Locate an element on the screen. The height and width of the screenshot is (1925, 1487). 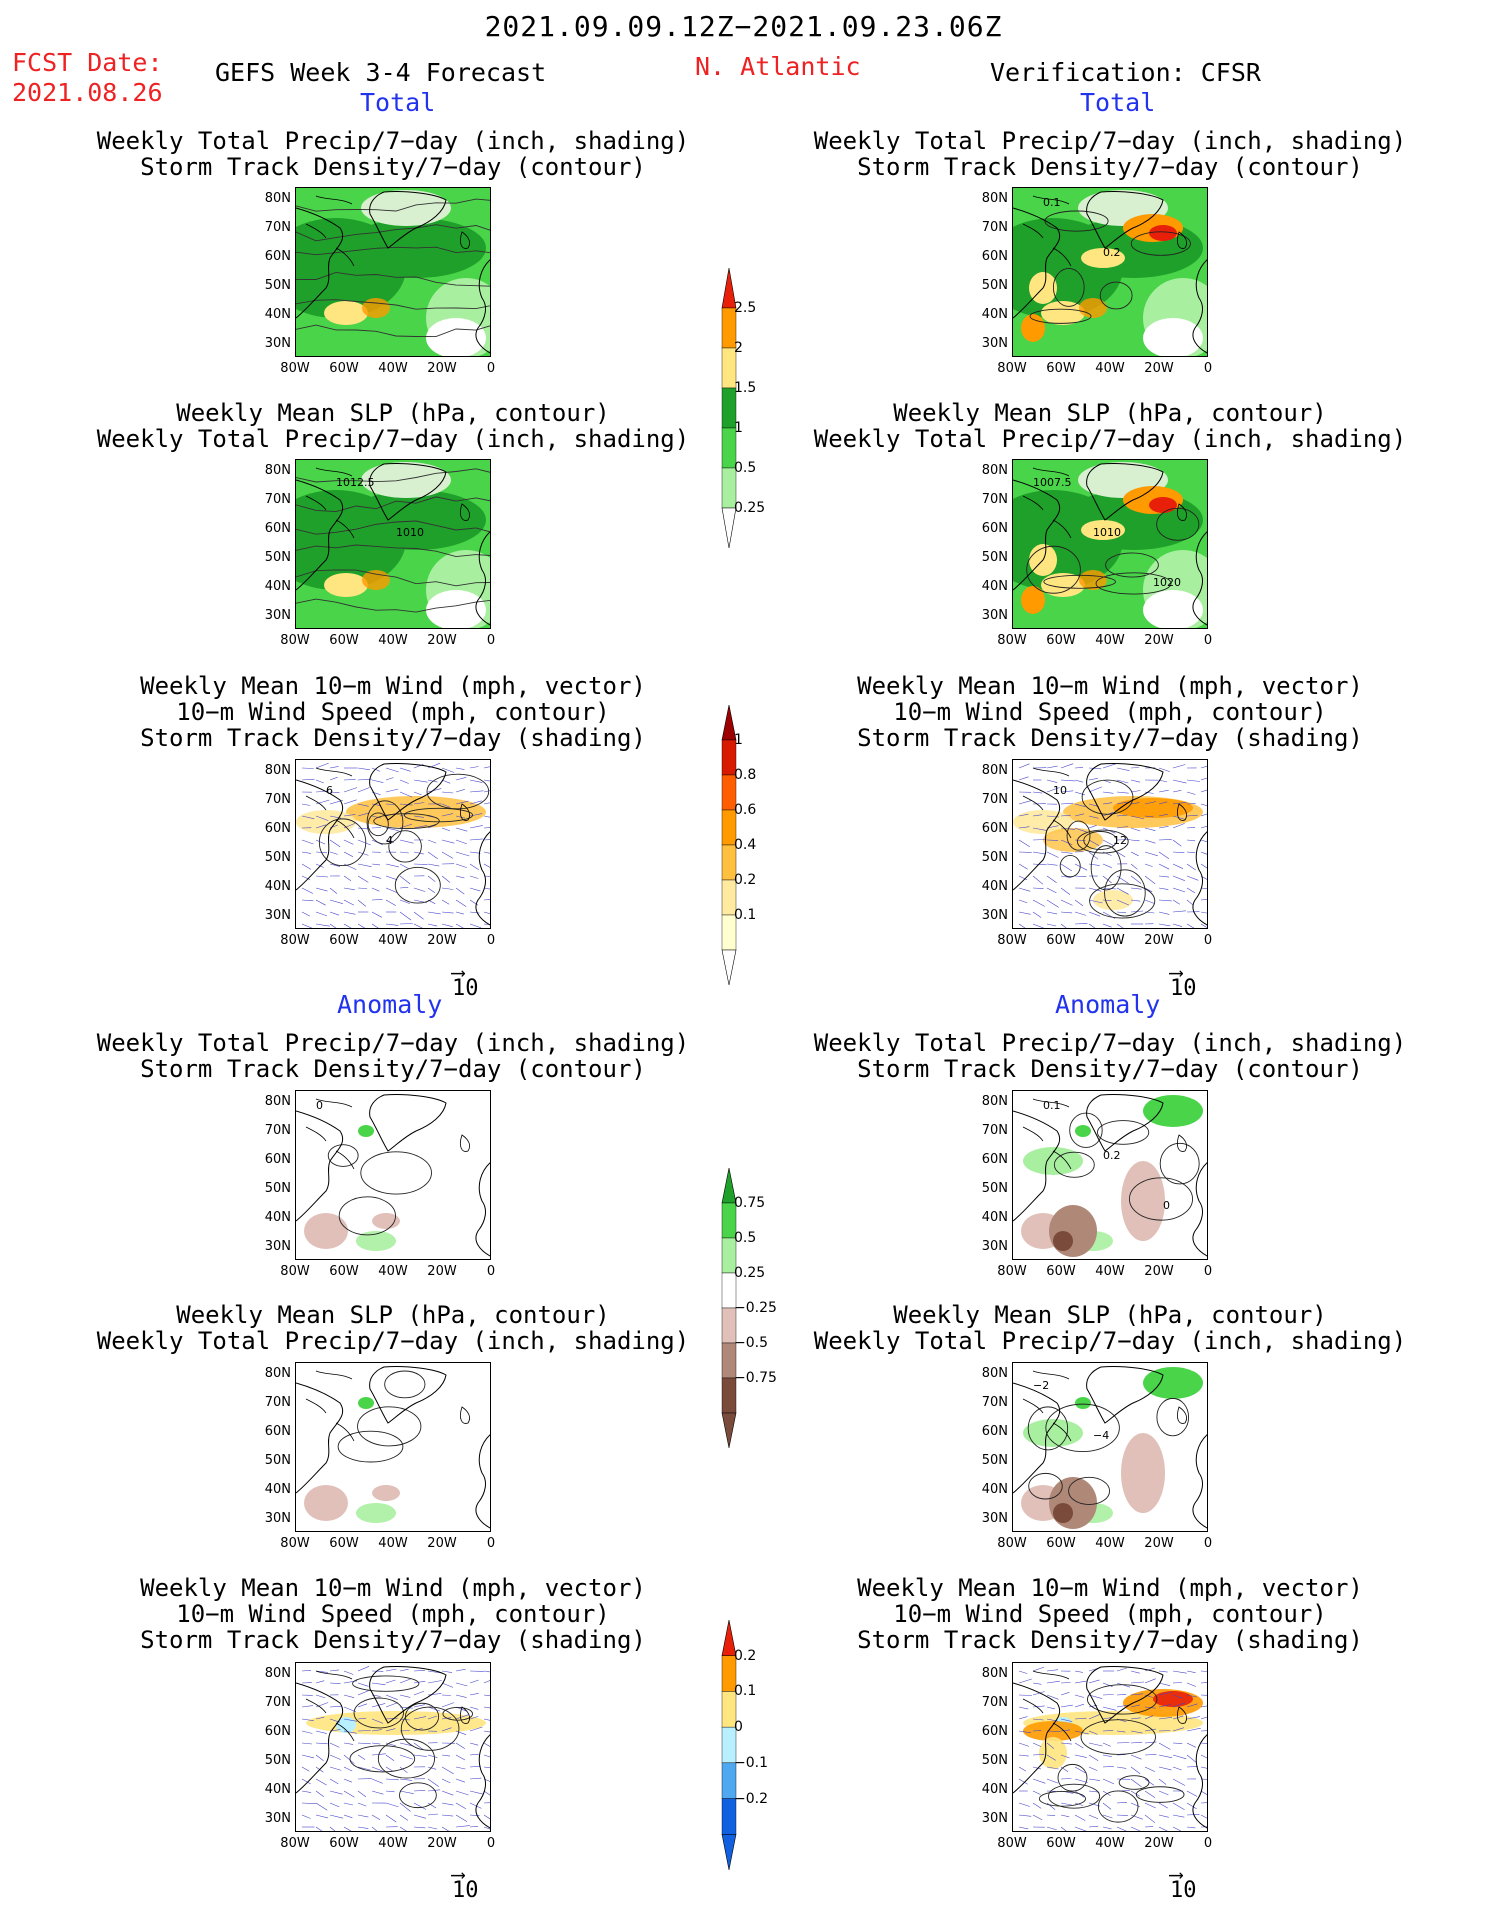
contour-label: 1012.5 is located at coordinates (355, 482).